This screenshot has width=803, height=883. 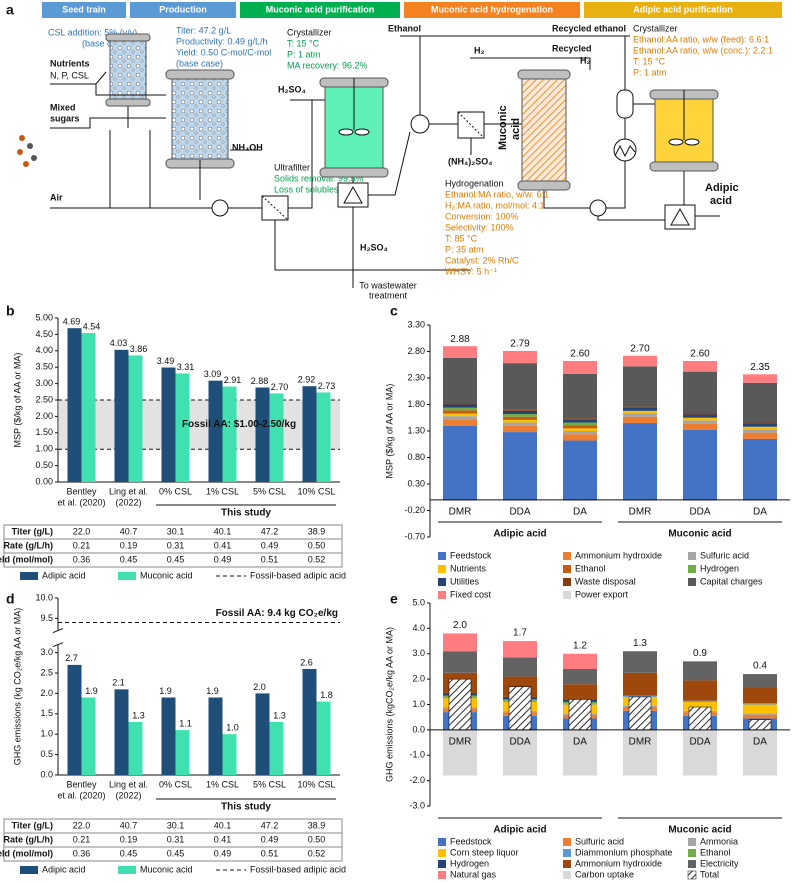 I want to click on product-label: acid, so click(x=721, y=201).